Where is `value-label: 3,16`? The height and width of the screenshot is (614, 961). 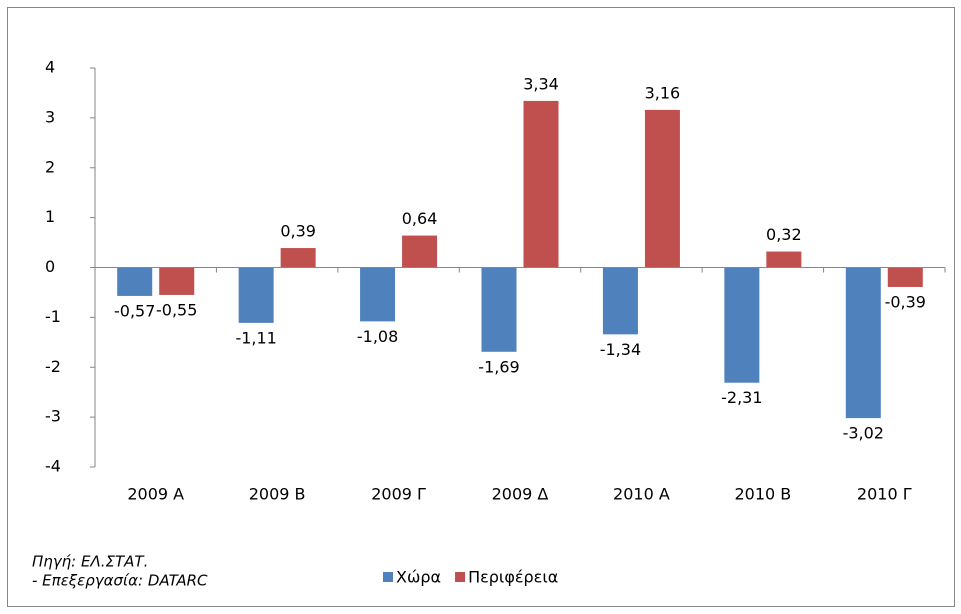 value-label: 3,16 is located at coordinates (663, 92).